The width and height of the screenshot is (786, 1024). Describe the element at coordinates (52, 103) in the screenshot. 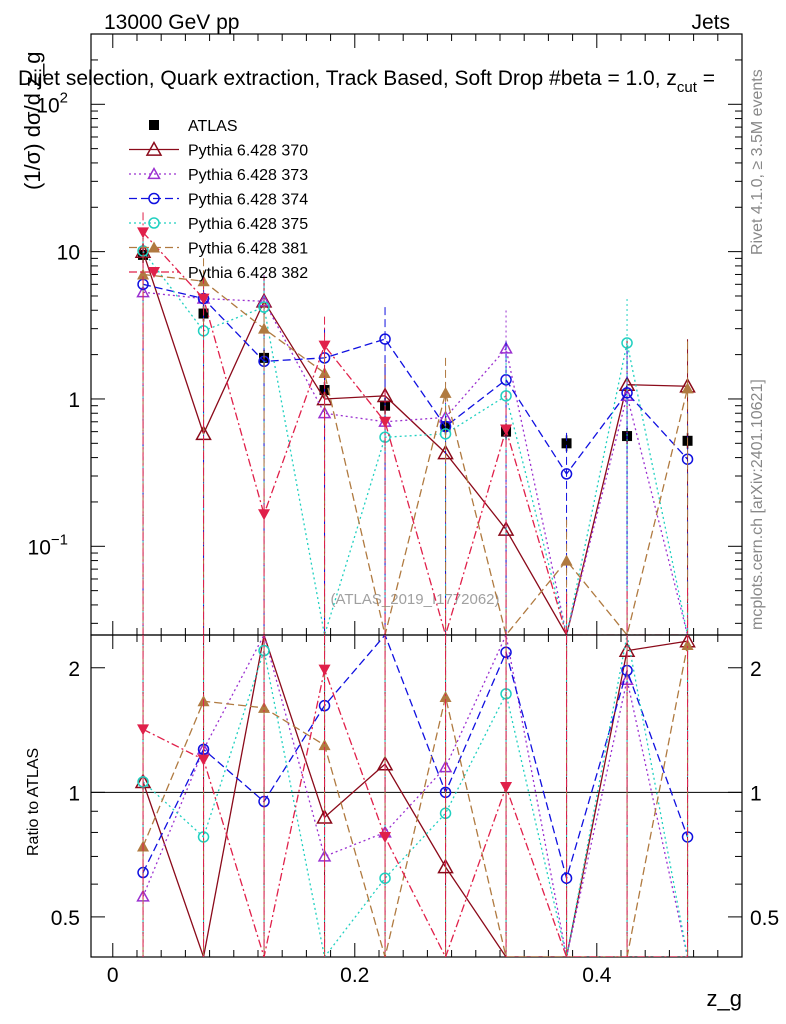

I see `y-tick-label: 10²` at that location.